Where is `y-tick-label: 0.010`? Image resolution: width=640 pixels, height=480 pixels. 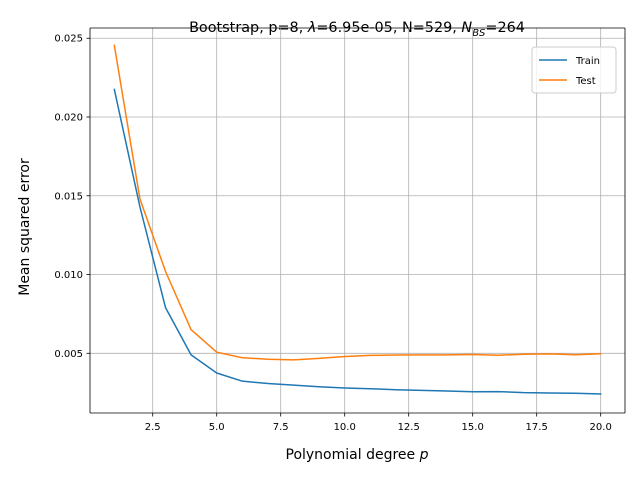
y-tick-label: 0.010 is located at coordinates (68, 275).